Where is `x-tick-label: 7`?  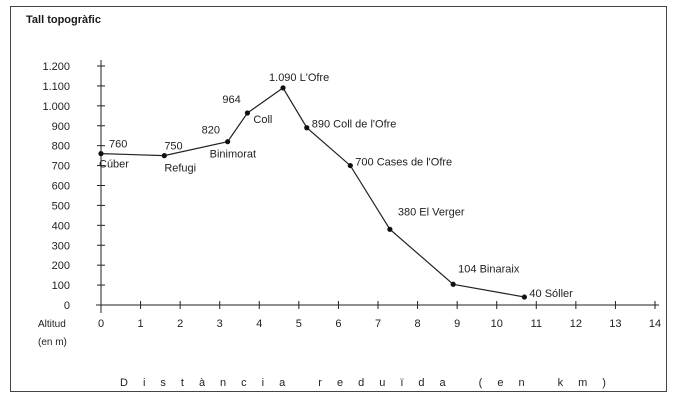 x-tick-label: 7 is located at coordinates (378, 324).